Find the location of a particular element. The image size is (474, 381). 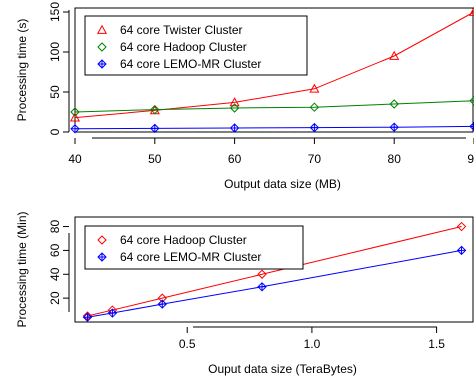

y-axis: 0 50 100 150 Processing time (s) is located at coordinates (42, 68).